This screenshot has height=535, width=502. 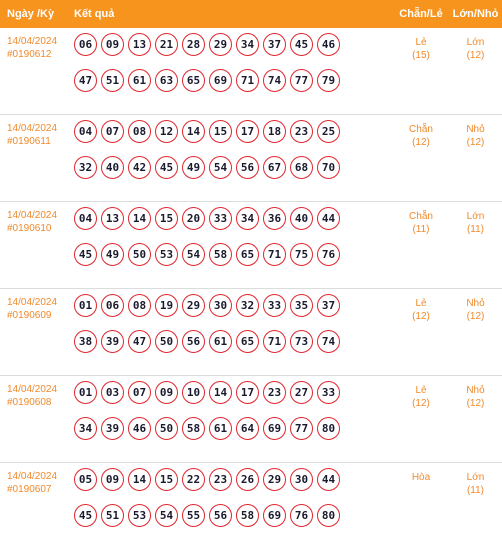 I want to click on number-ball: 44, so click(x=328, y=218).